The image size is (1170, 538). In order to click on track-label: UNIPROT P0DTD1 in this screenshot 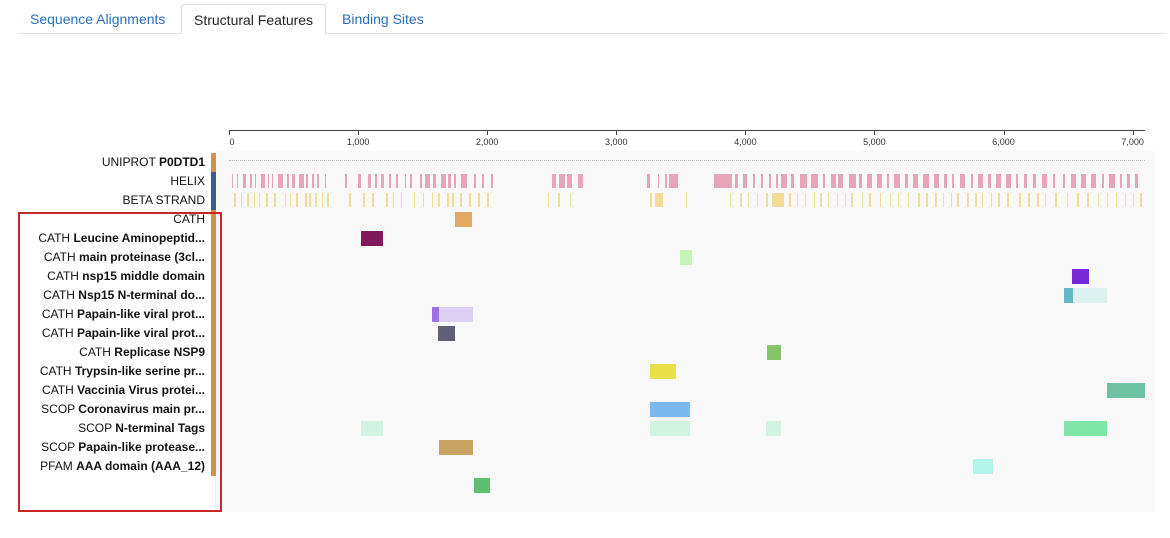, I will do `click(111, 162)`.